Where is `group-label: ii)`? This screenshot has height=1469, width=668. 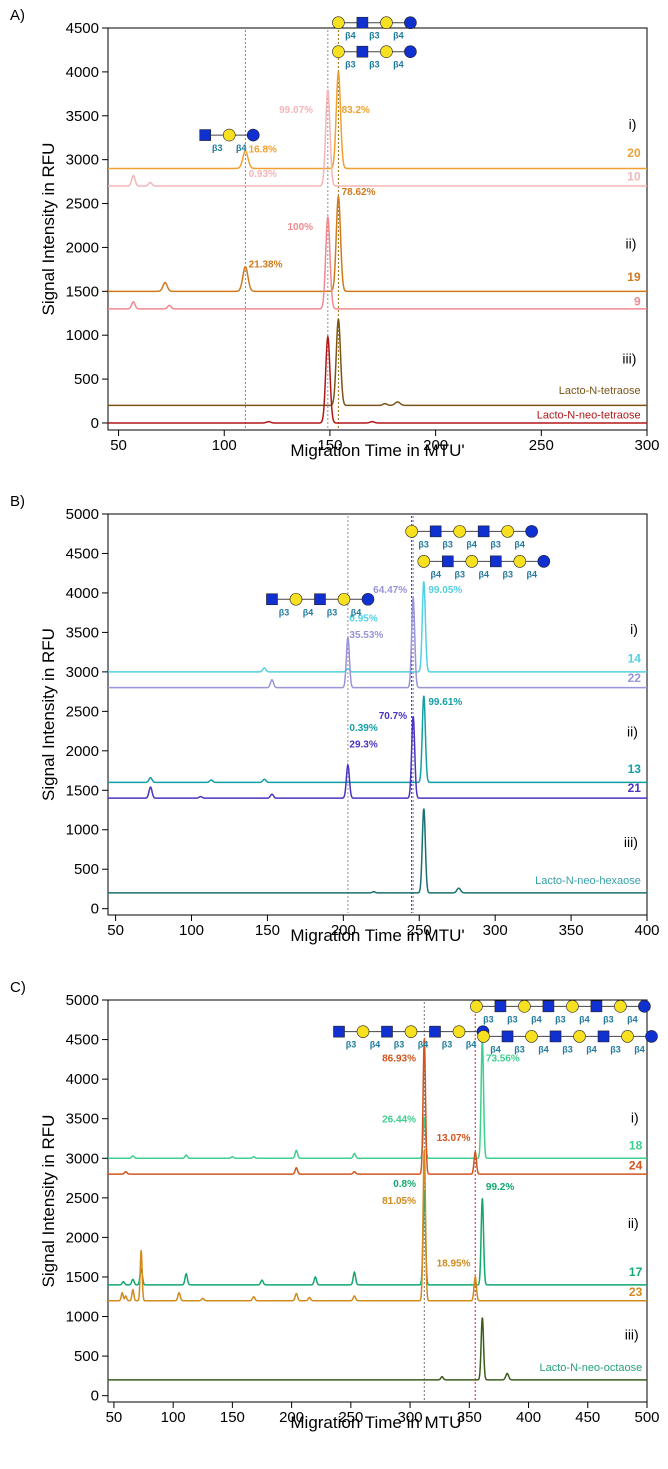 group-label: ii) is located at coordinates (632, 732).